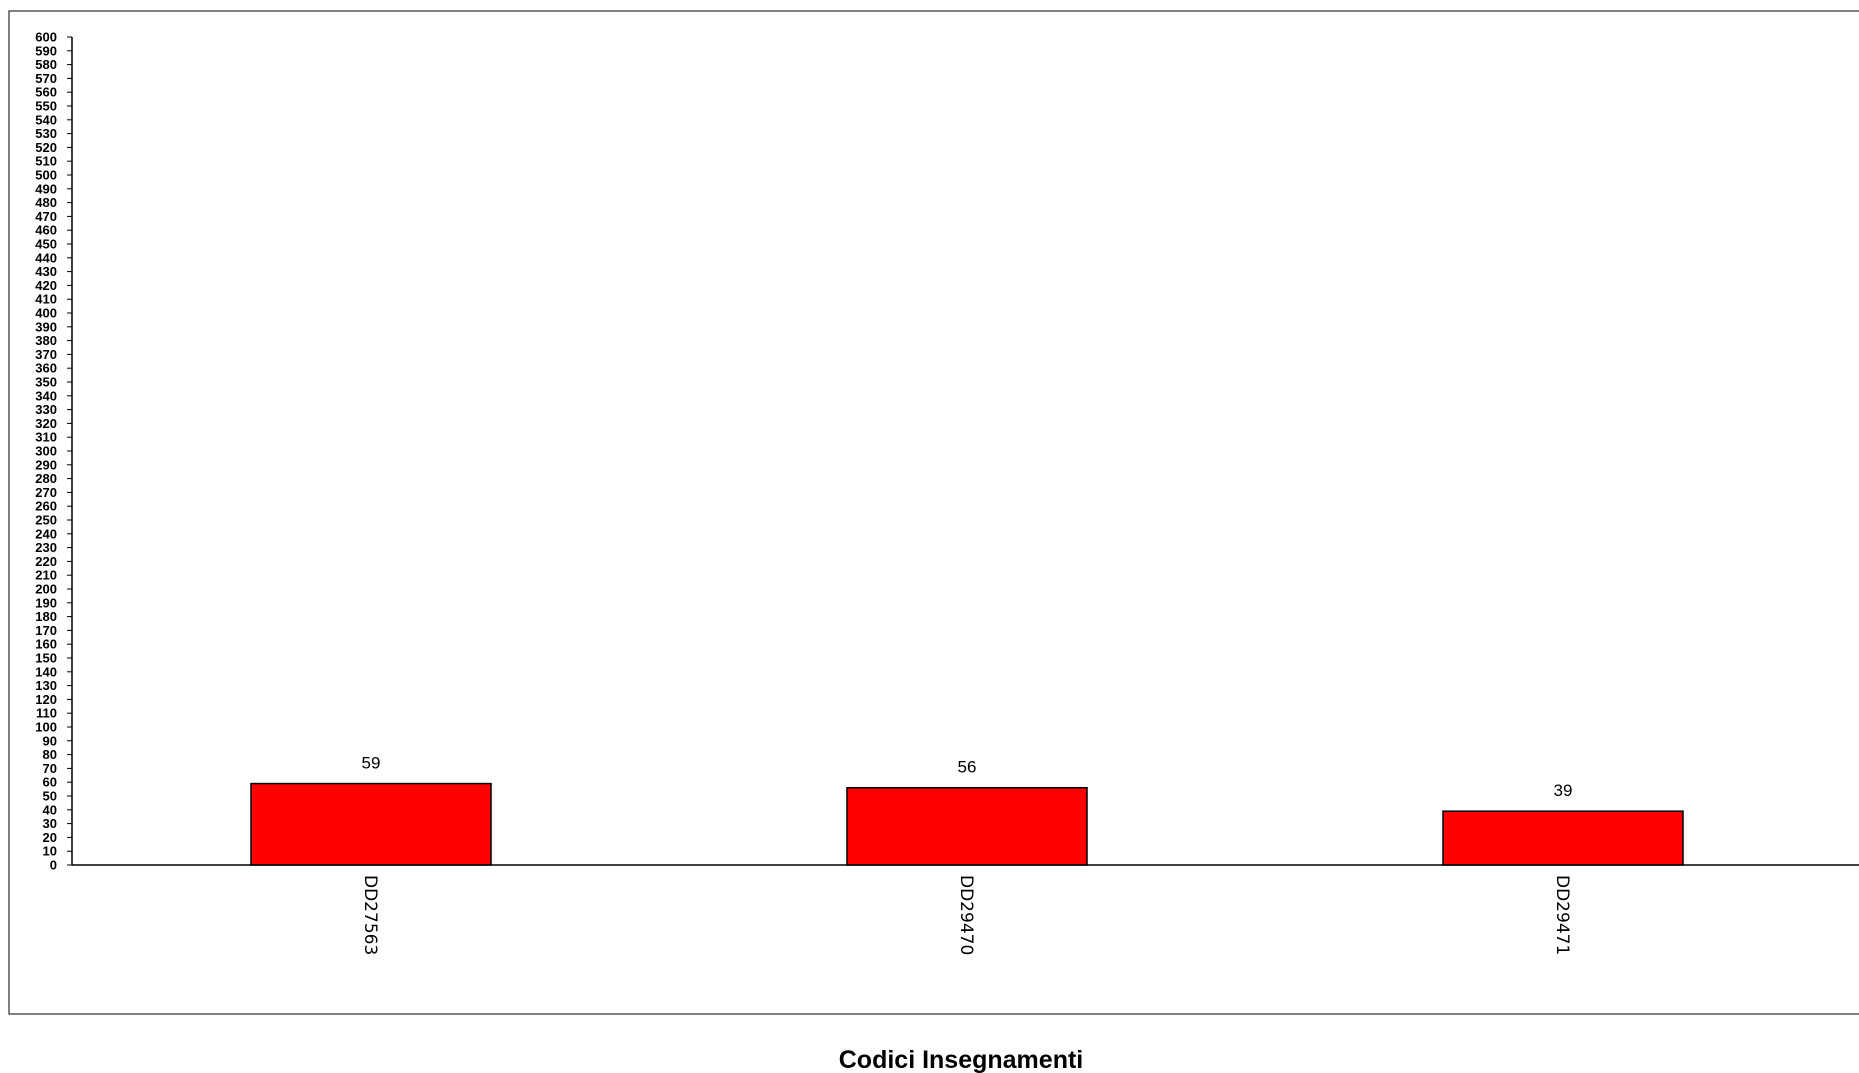  I want to click on y-tick-label: 480, so click(46, 202).